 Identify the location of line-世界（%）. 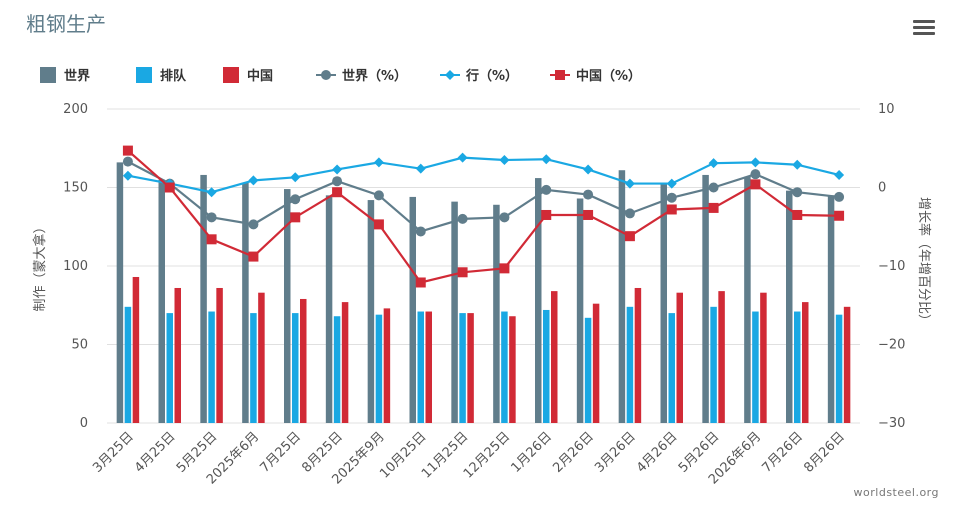
(483, 196).